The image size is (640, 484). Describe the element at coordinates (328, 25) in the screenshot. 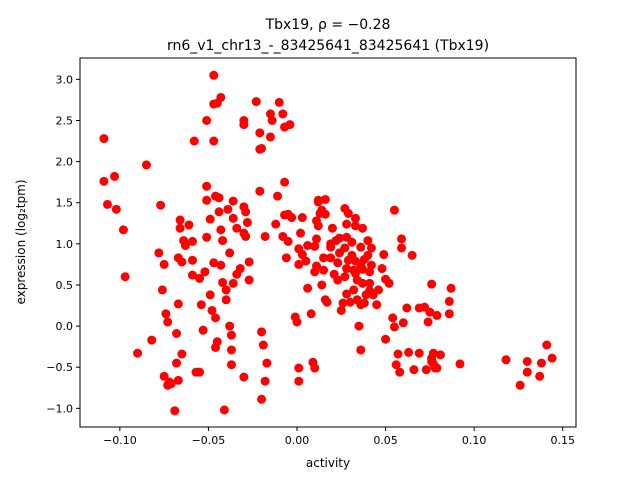

I see `chart-title-line1: Tbx19, ρ = −0.28` at that location.